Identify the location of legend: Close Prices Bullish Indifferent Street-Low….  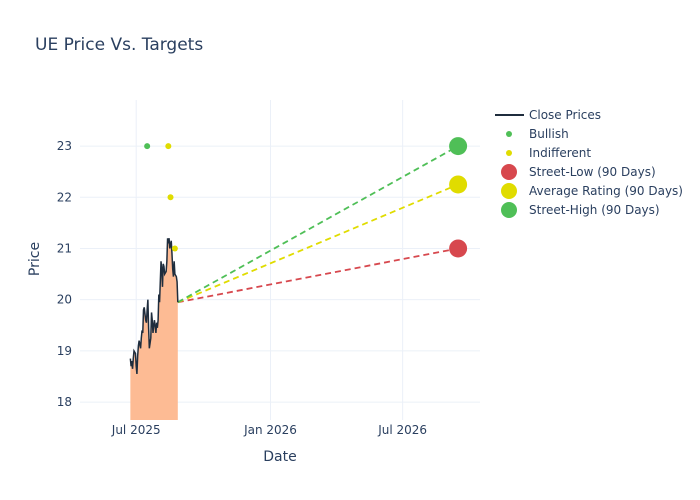
(589, 163).